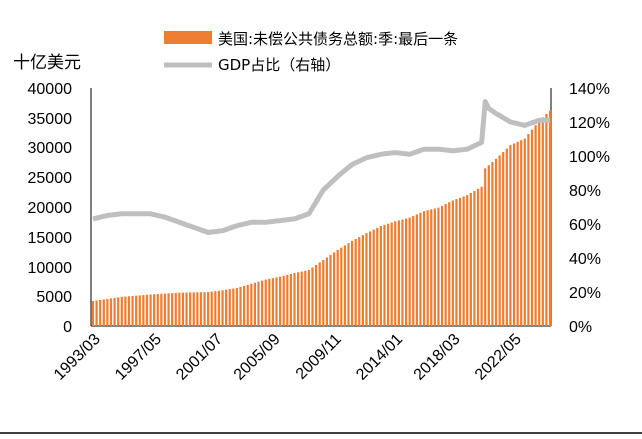  I want to click on left-tick-label: 10000, so click(50, 268).